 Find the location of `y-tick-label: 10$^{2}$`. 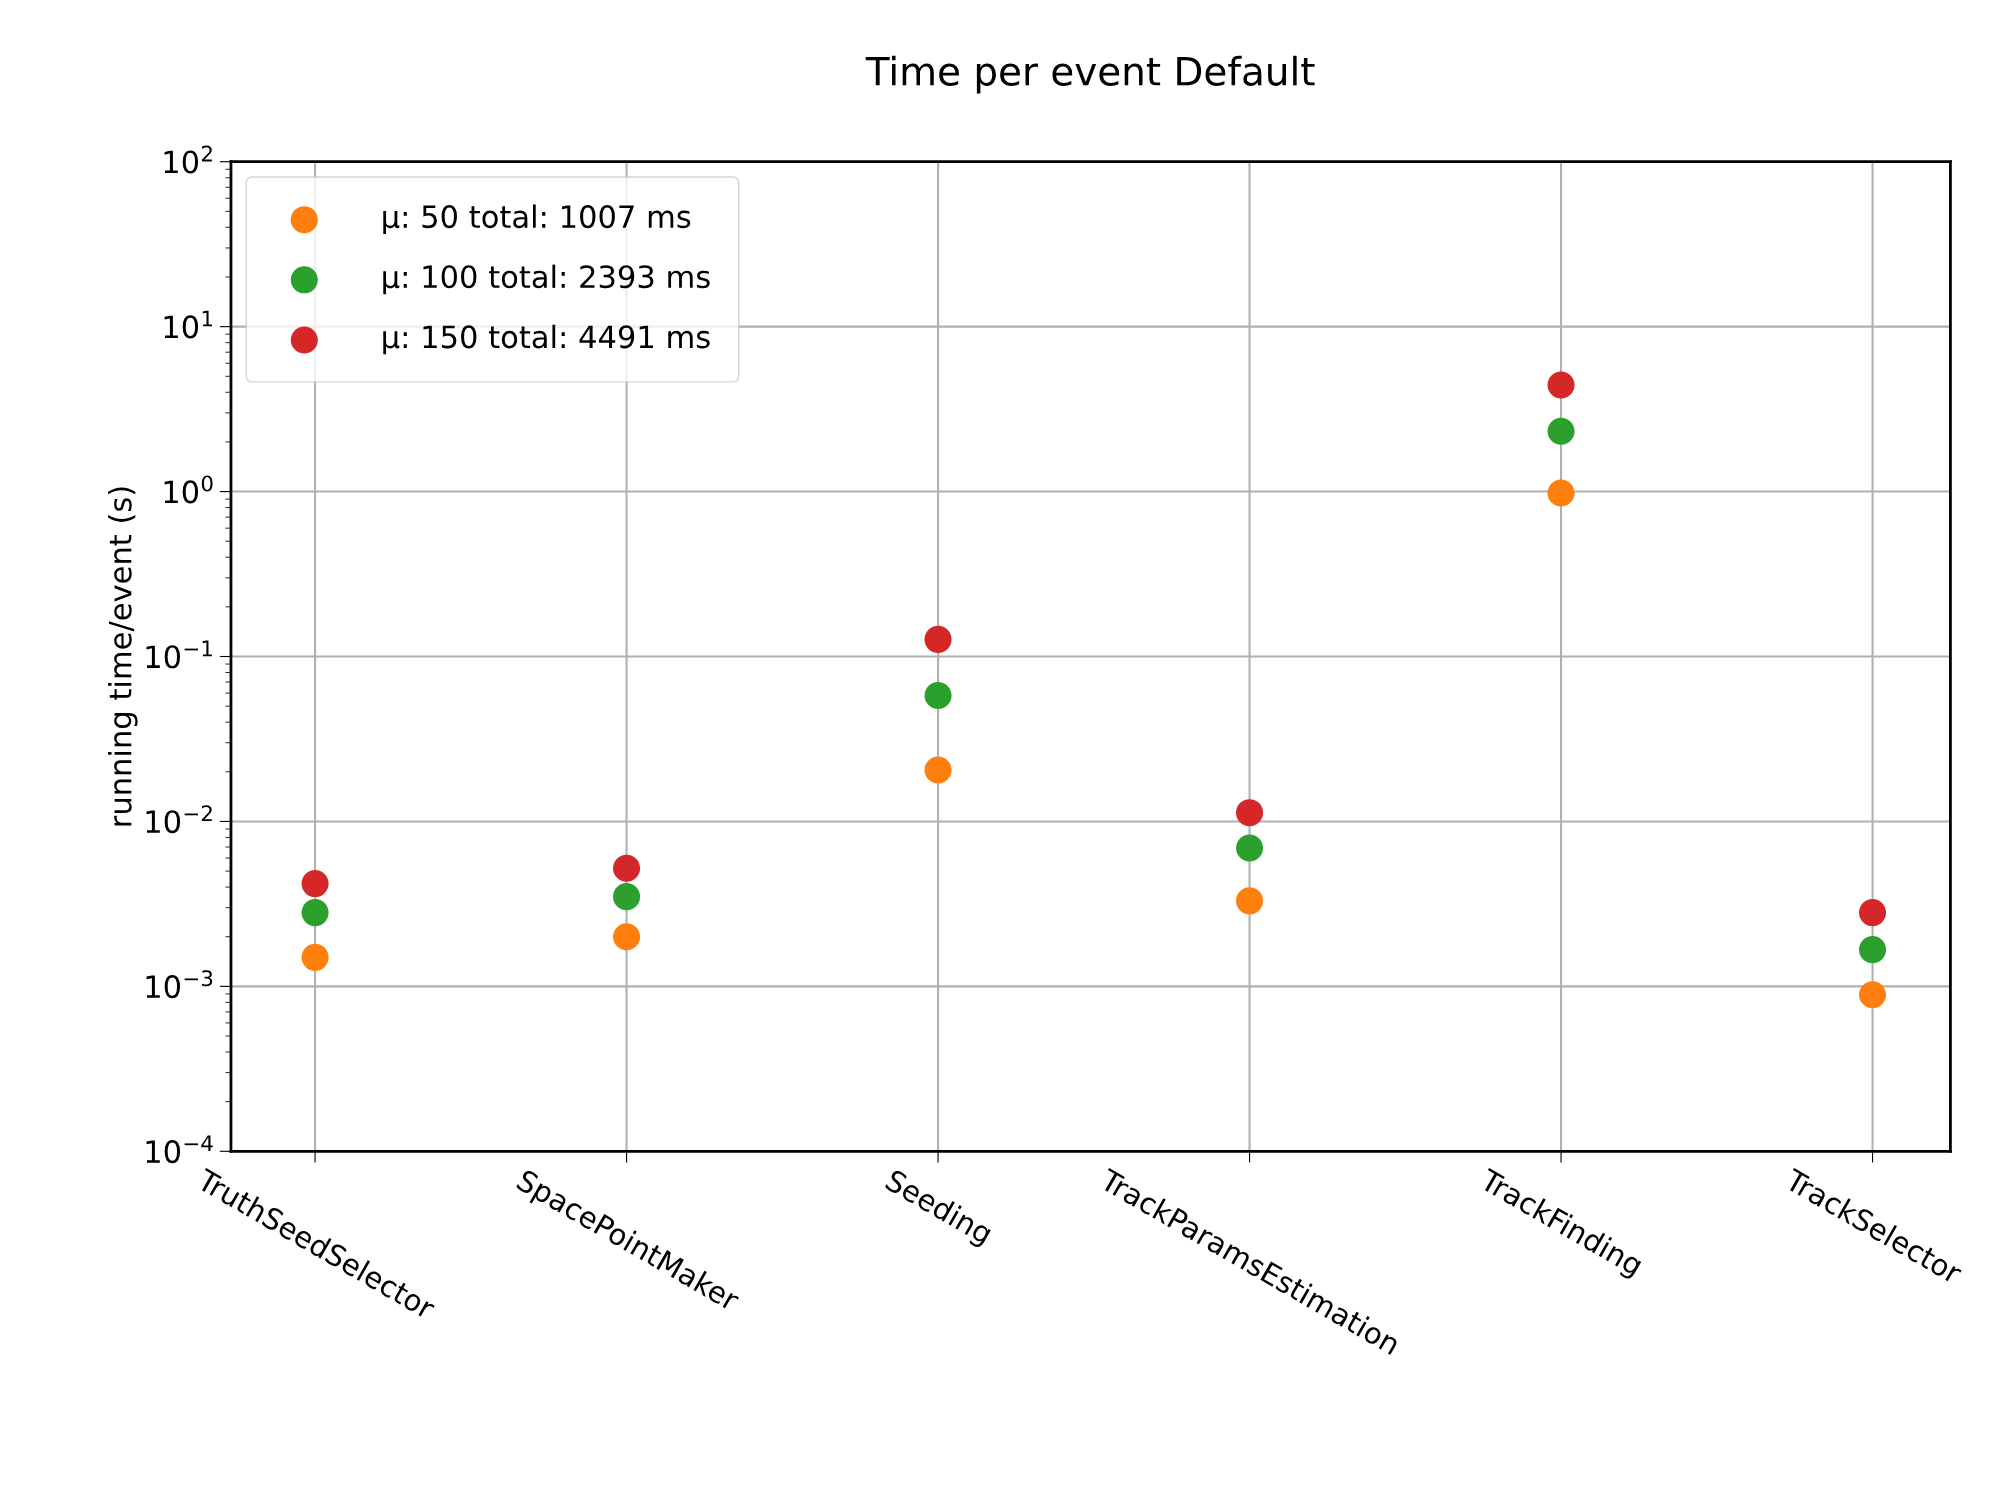

y-tick-label: 10$^{2}$ is located at coordinates (188, 159).